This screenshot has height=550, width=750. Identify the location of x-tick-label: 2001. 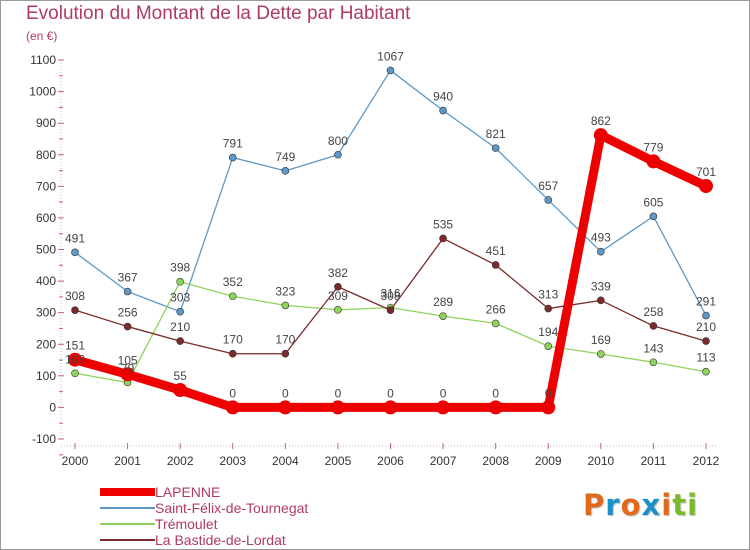
(127, 461).